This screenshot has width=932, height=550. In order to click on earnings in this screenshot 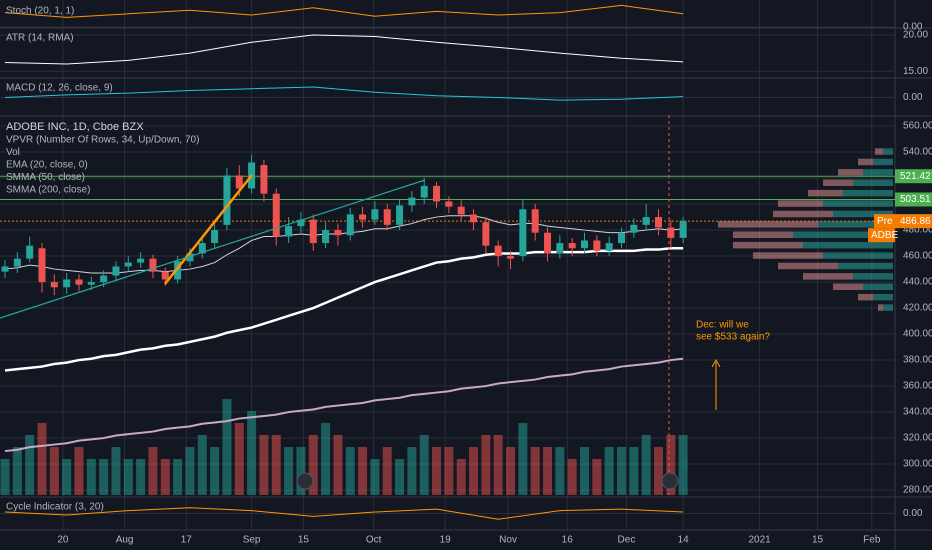, I will do `click(487, 481)`.